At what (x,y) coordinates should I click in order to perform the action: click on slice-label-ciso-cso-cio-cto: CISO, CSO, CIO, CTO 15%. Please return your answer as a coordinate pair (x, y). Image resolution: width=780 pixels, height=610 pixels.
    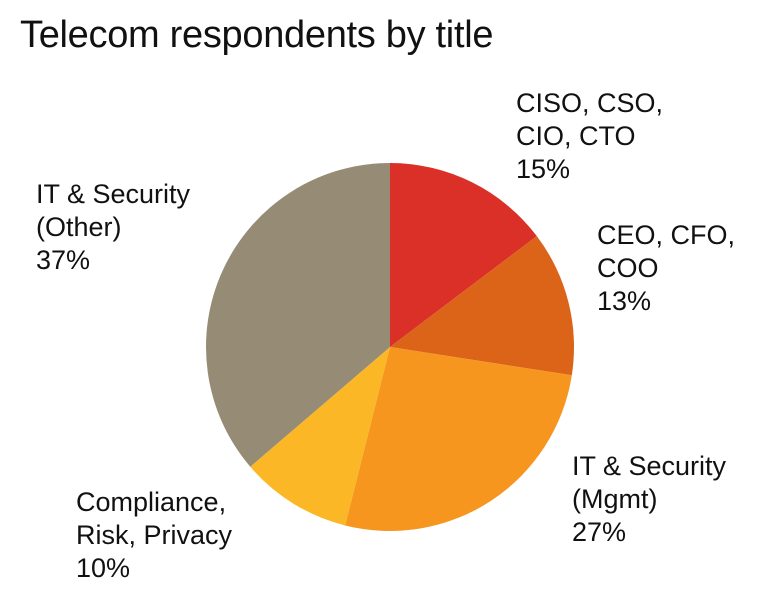
    Looking at the image, I should click on (589, 136).